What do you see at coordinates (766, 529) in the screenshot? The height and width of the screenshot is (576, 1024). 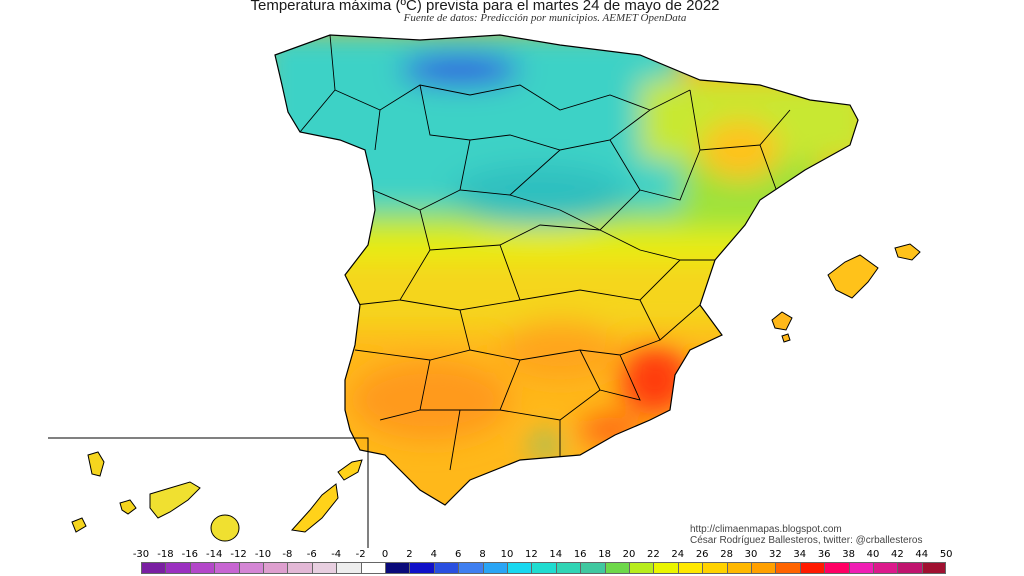 I see `credit-blog: http://climaenmapas.blogspot.com` at bounding box center [766, 529].